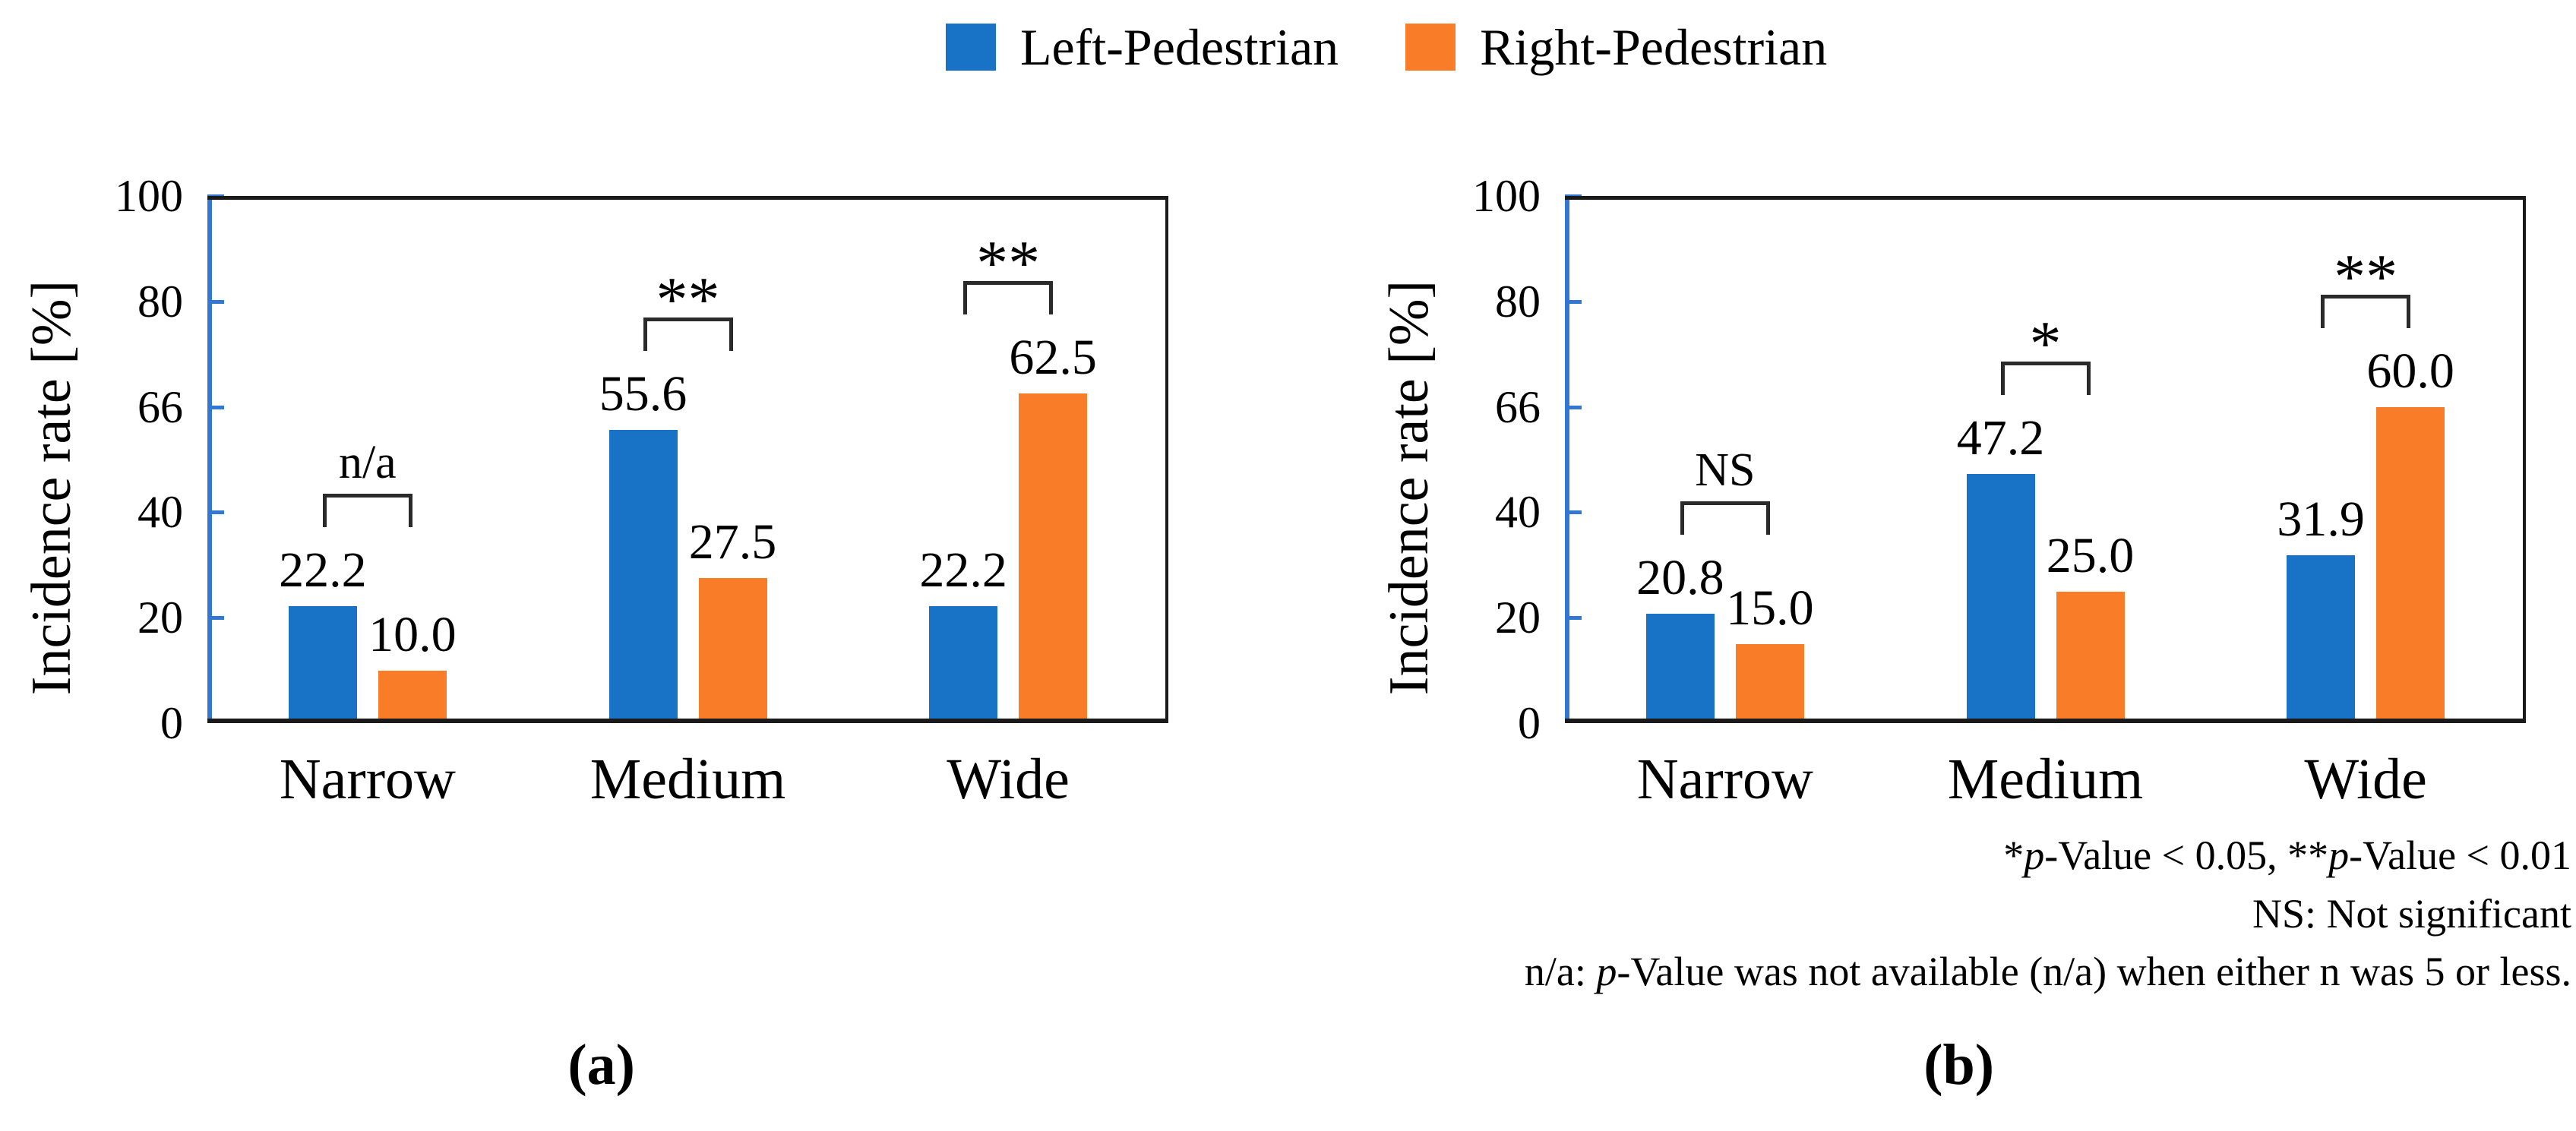 Image resolution: width=2576 pixels, height=1131 pixels. I want to click on value-label-right-pedestrian-wide: 60.0, so click(2410, 371).